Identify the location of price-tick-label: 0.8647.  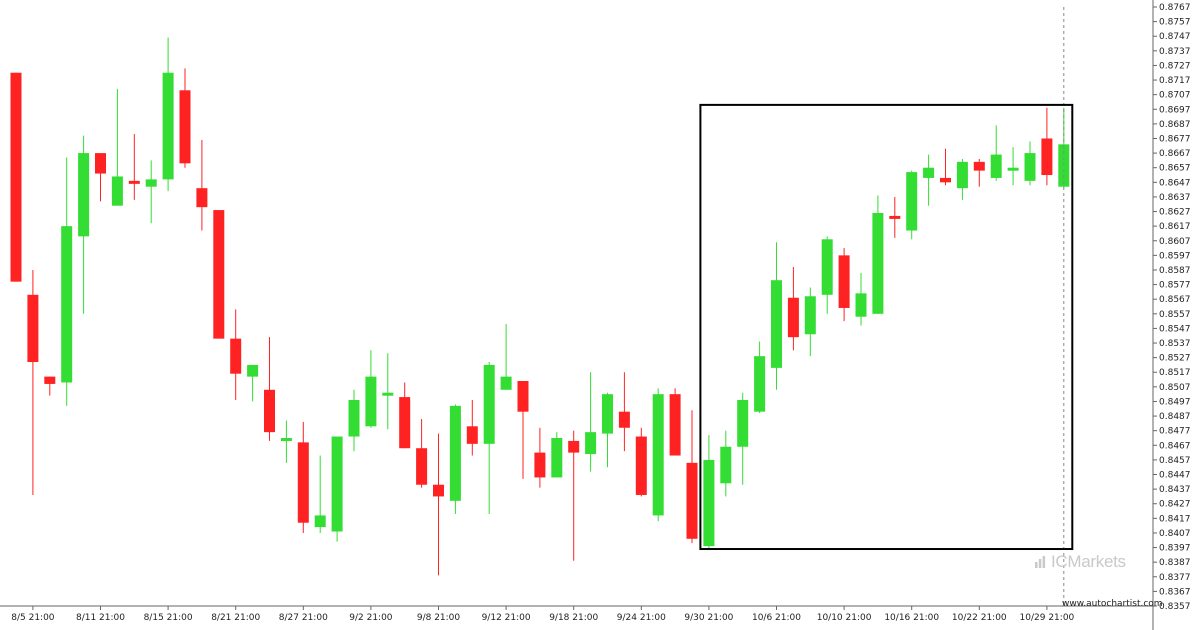
(1175, 183).